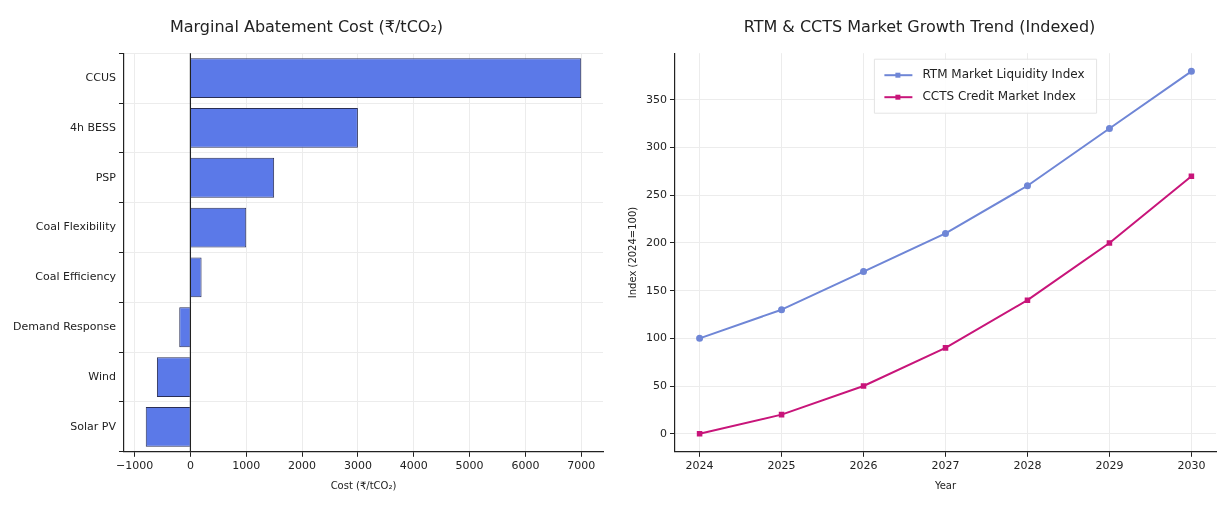  What do you see at coordinates (1191, 466) in the screenshot?
I see `x-tick-label: 2030` at bounding box center [1191, 466].